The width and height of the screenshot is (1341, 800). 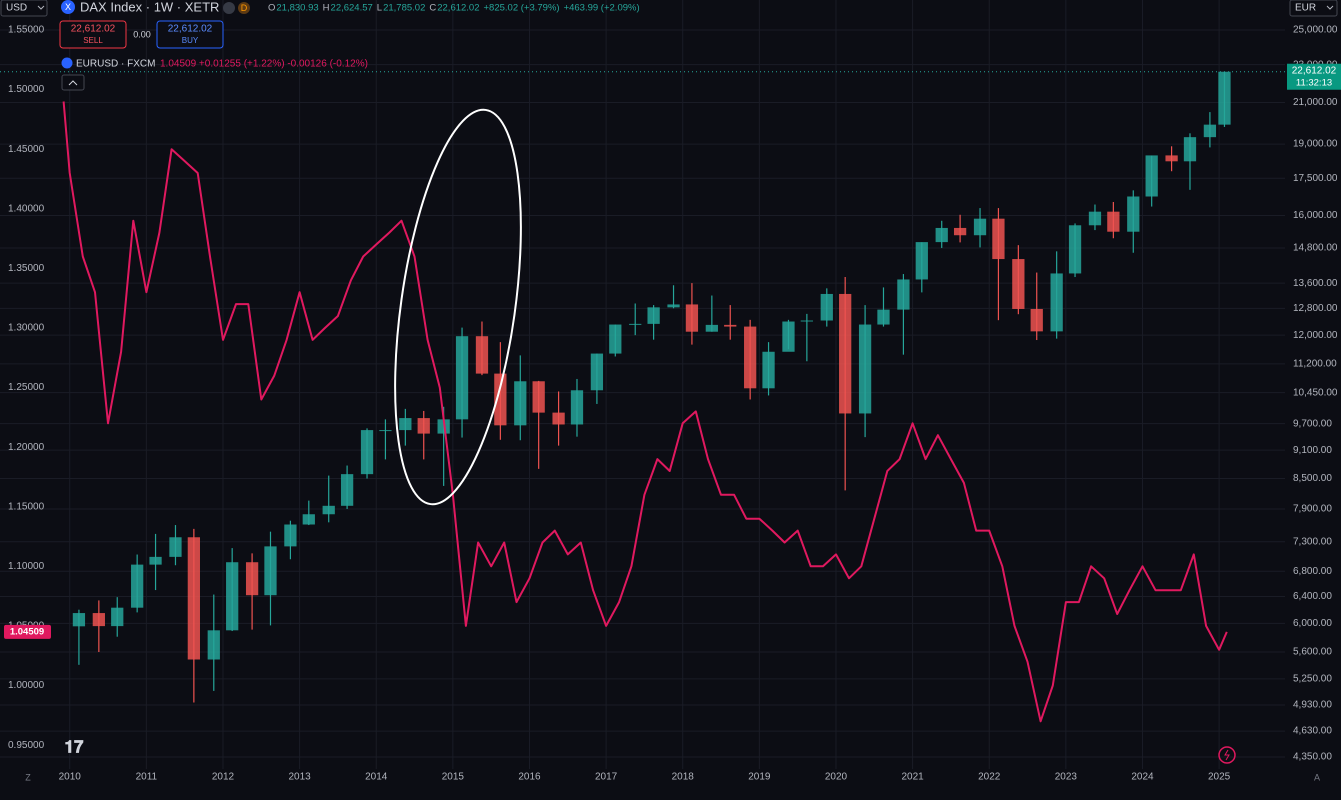 I want to click on currency-left: USD, so click(x=16, y=8).